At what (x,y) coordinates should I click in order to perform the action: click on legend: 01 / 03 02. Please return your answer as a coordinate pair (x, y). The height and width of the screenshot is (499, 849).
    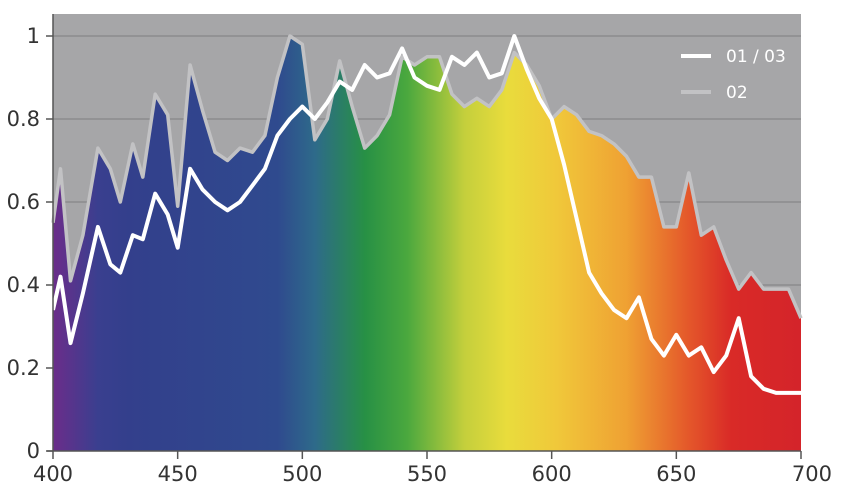
    Looking at the image, I should click on (733, 75).